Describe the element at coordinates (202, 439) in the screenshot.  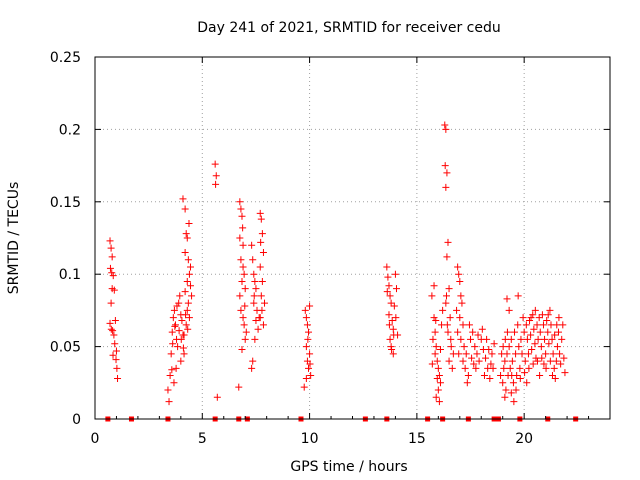
I see `x-tick-label: 5` at that location.